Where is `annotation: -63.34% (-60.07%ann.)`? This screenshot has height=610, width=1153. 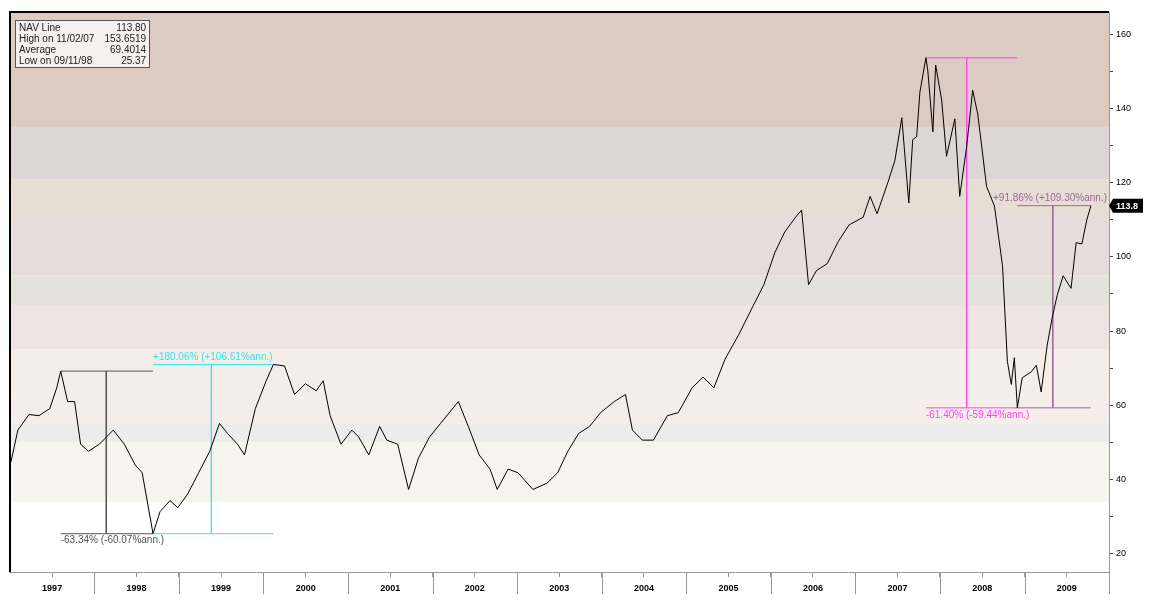
annotation: -63.34% (-60.07%ann.) is located at coordinates (112, 540).